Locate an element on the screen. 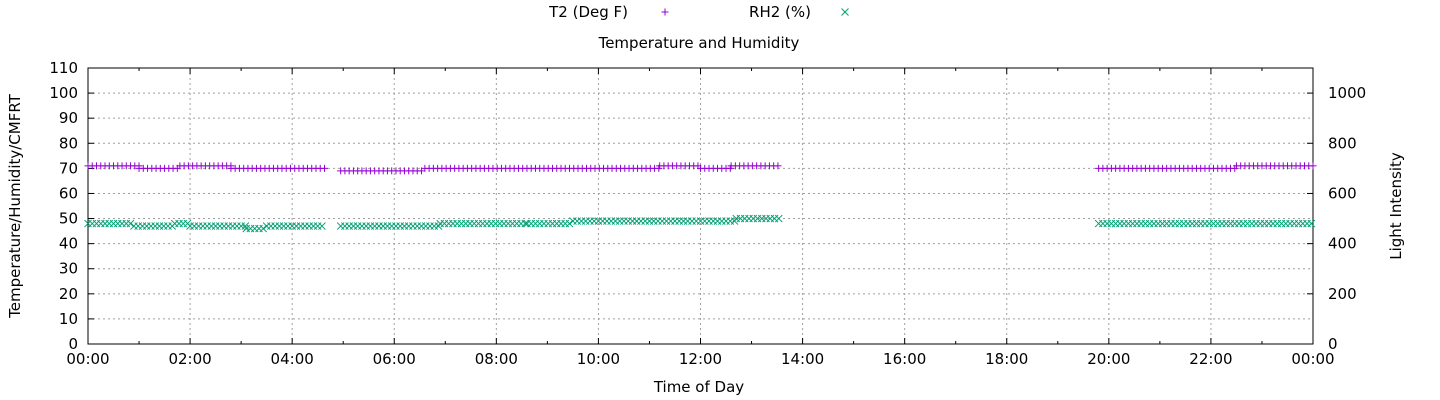  legend-marker-t2 is located at coordinates (665, 12).